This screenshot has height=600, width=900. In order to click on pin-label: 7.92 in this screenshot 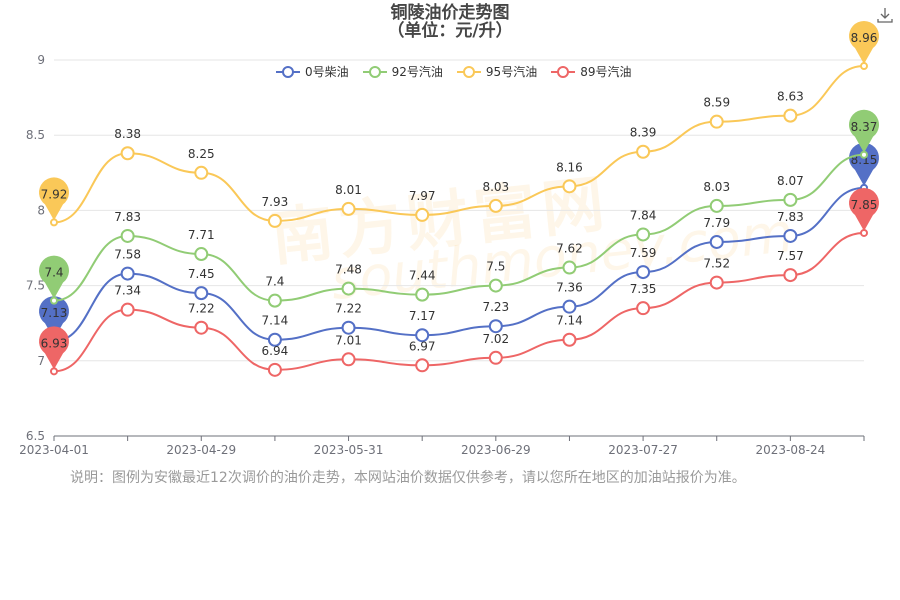, I will do `click(54, 194)`.